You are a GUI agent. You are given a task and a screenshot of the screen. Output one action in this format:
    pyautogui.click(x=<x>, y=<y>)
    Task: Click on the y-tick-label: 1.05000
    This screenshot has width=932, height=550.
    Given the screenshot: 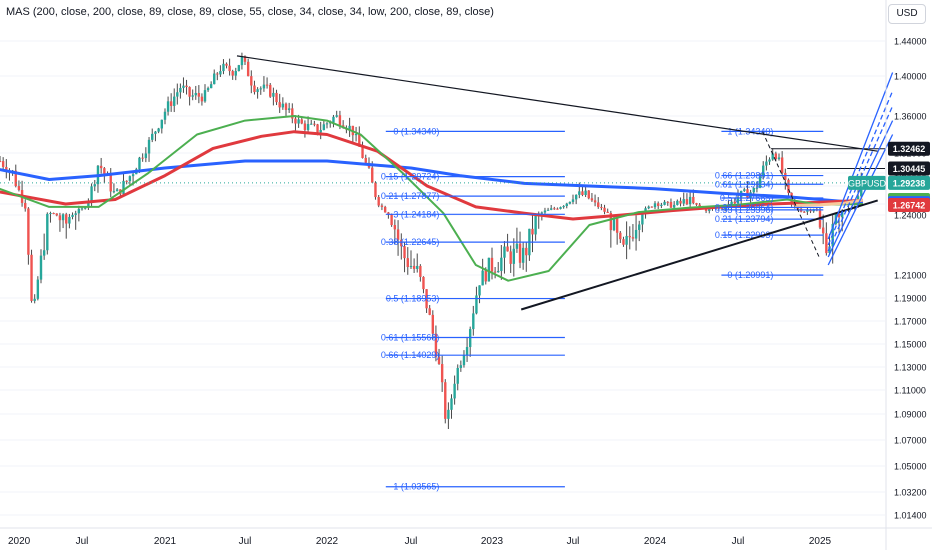 What is the action you would take?
    pyautogui.click(x=910, y=467)
    